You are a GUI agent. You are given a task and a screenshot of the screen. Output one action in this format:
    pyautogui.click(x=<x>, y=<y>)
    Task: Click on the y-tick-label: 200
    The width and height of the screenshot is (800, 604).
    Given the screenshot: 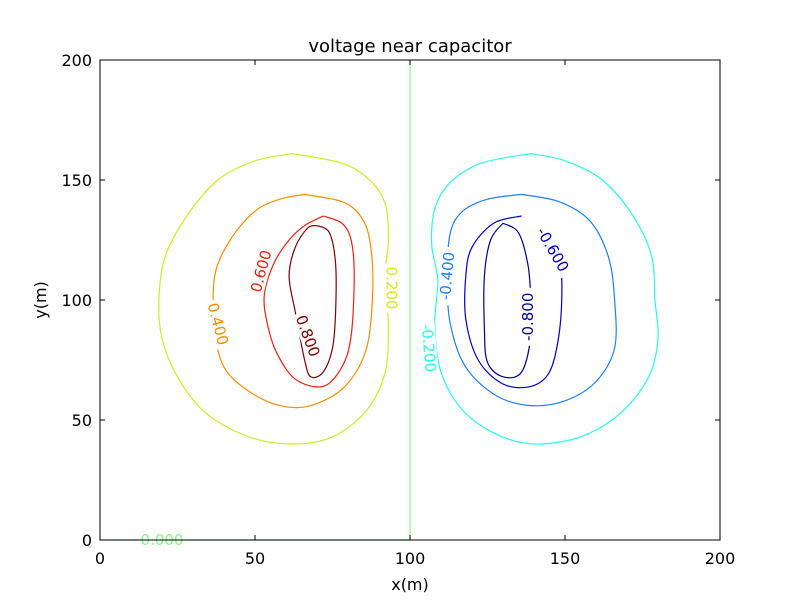 What is the action you would take?
    pyautogui.click(x=76, y=60)
    